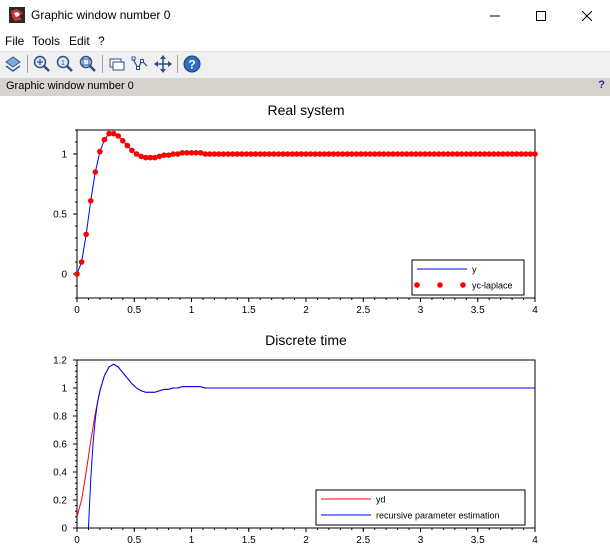  Describe the element at coordinates (60, 215) in the screenshot. I see `y-tick-label: 0.5` at that location.